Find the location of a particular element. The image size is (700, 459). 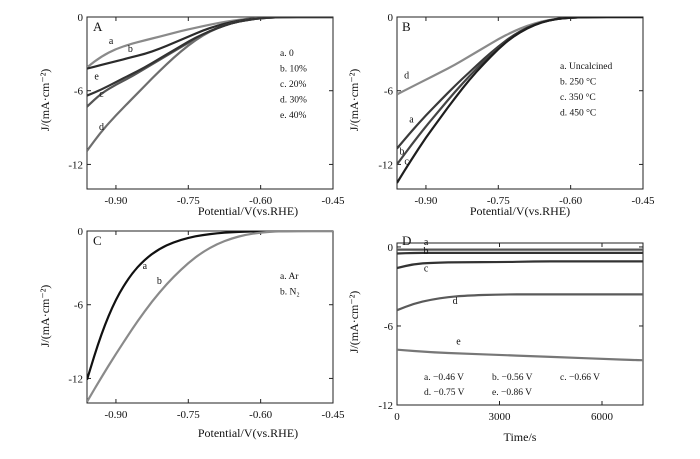

legend-entry: d. 30% is located at coordinates (293, 101).